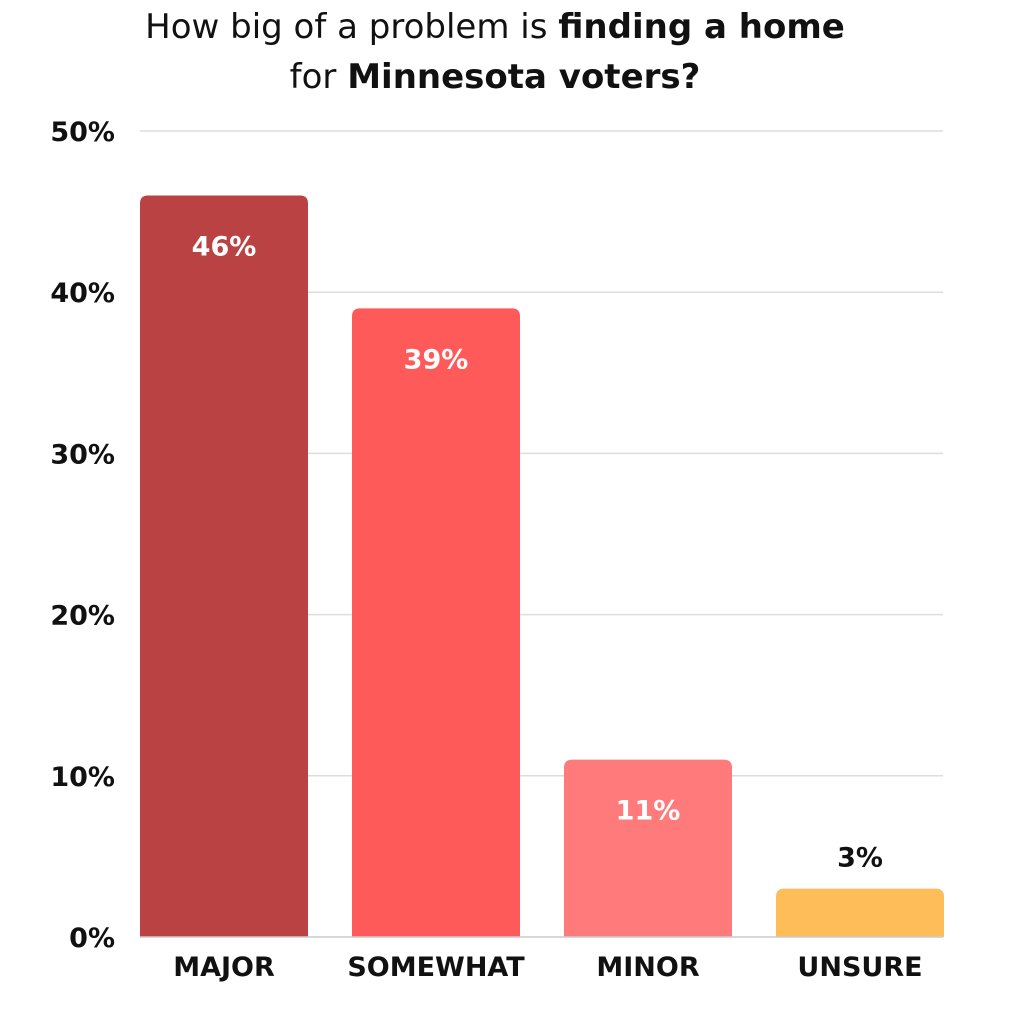 The height and width of the screenshot is (1024, 1024). I want to click on y-tick-label: 30%, so click(82, 454).